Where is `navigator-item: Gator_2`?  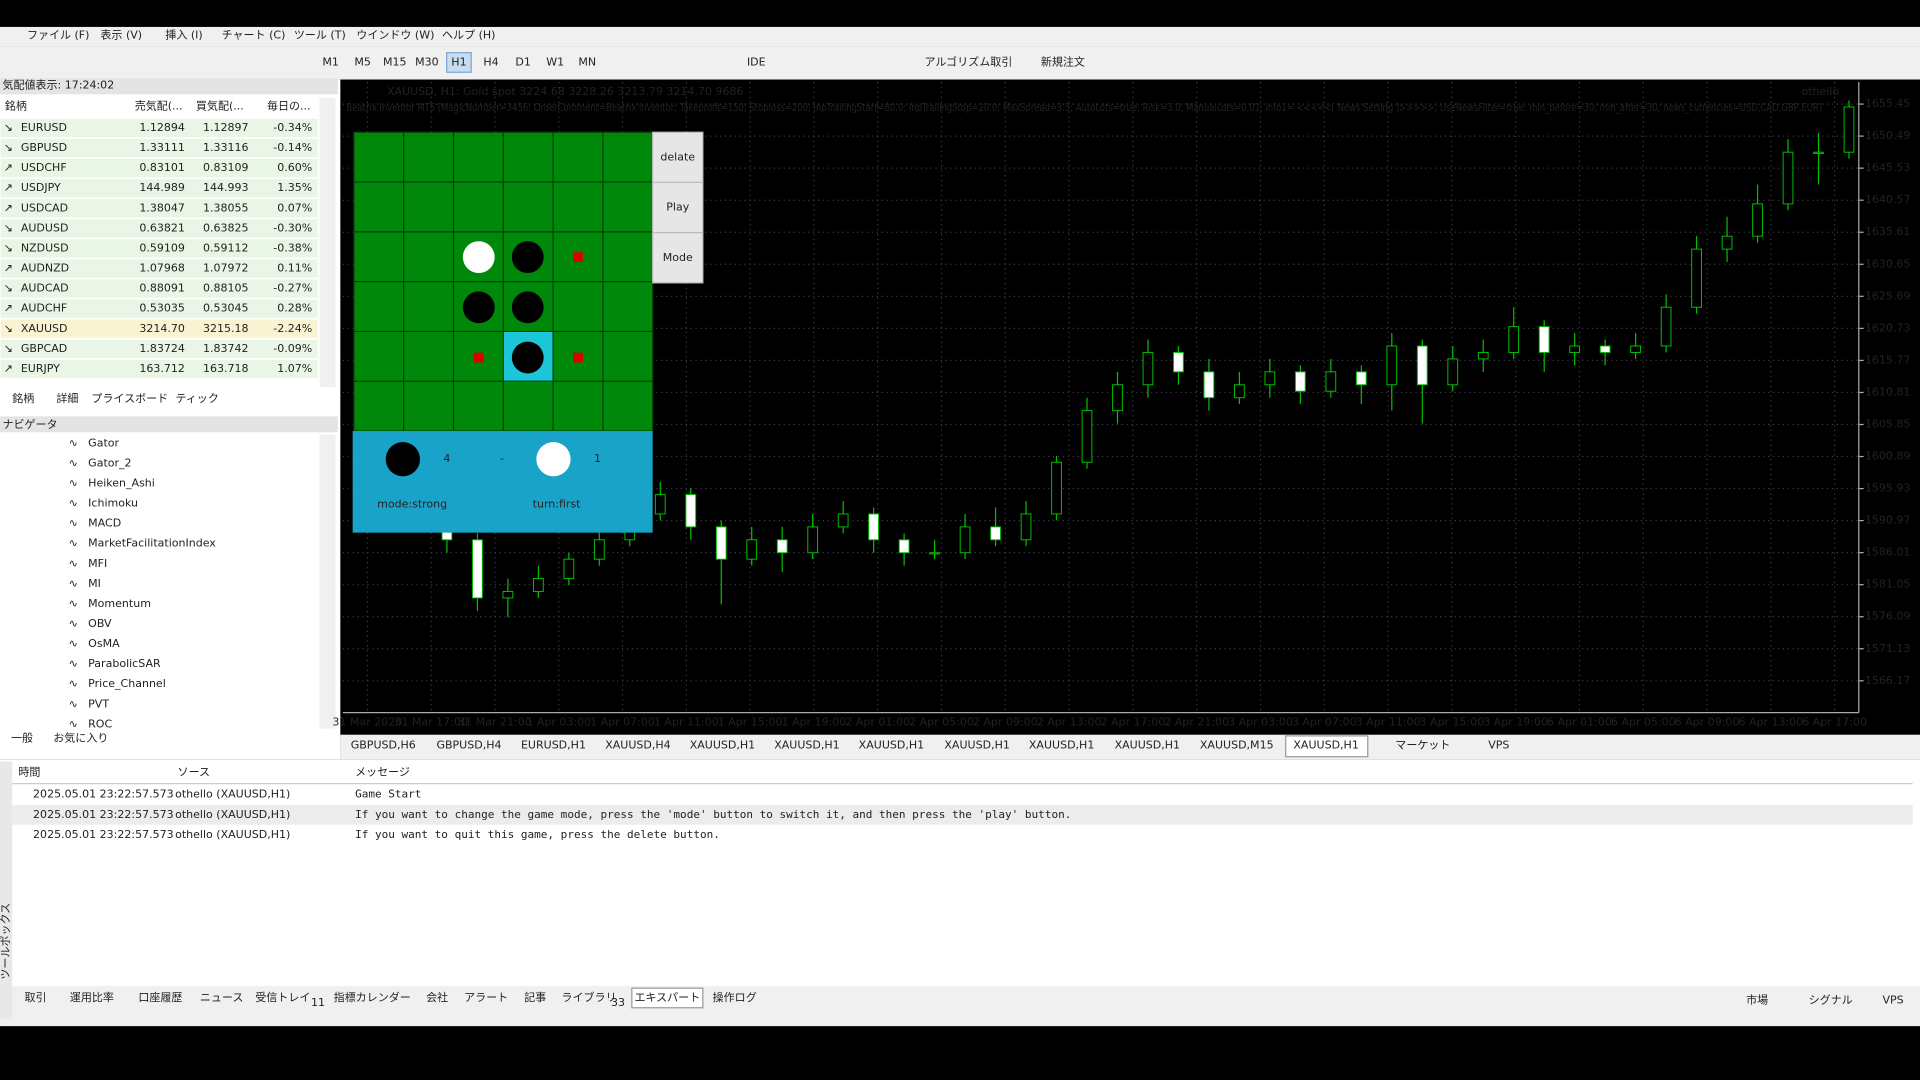
navigator-item: Gator_2 is located at coordinates (109, 462).